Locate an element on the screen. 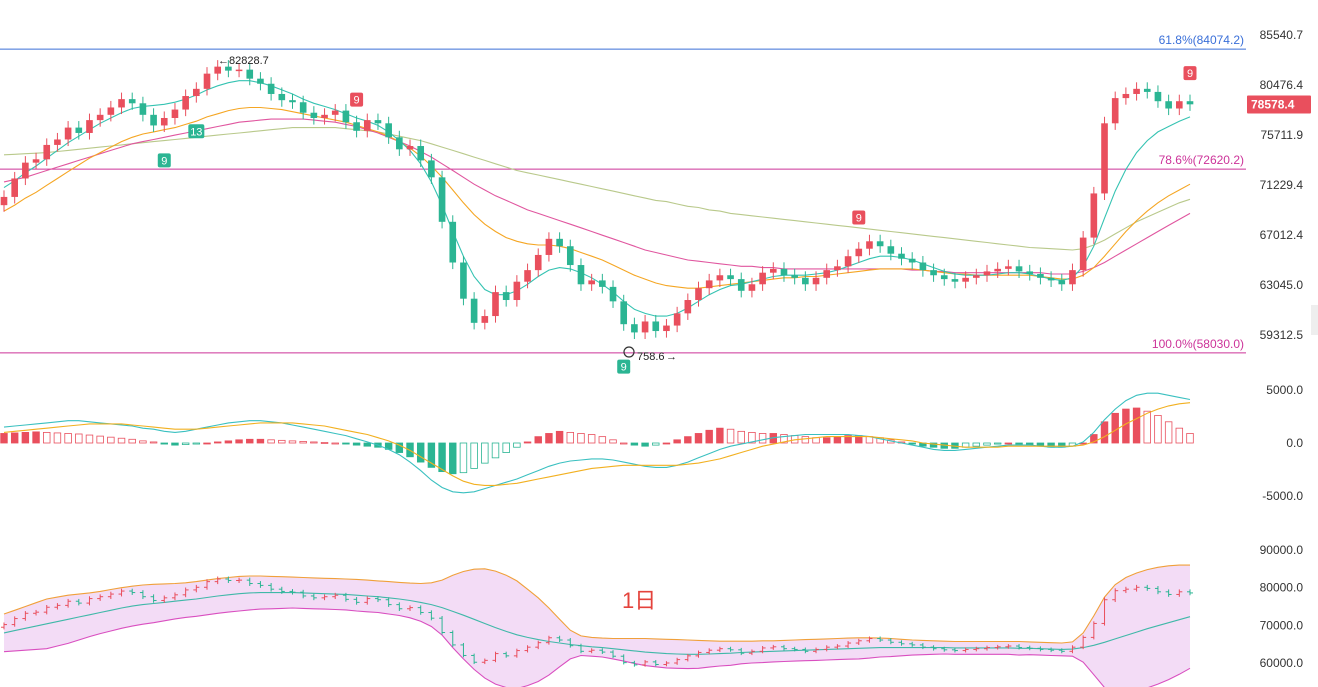  price-axis-tick: 71229.4 is located at coordinates (1282, 185).